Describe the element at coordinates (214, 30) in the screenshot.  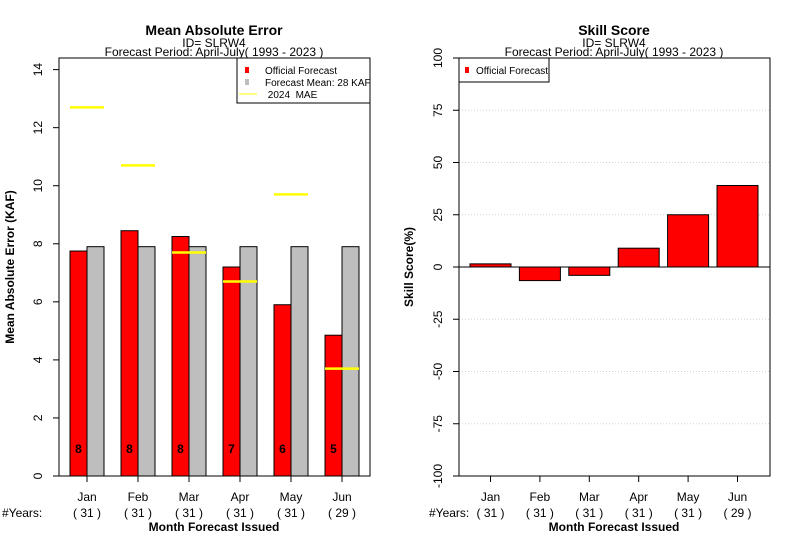
I see `mae-title: Mean Absolute Error` at that location.